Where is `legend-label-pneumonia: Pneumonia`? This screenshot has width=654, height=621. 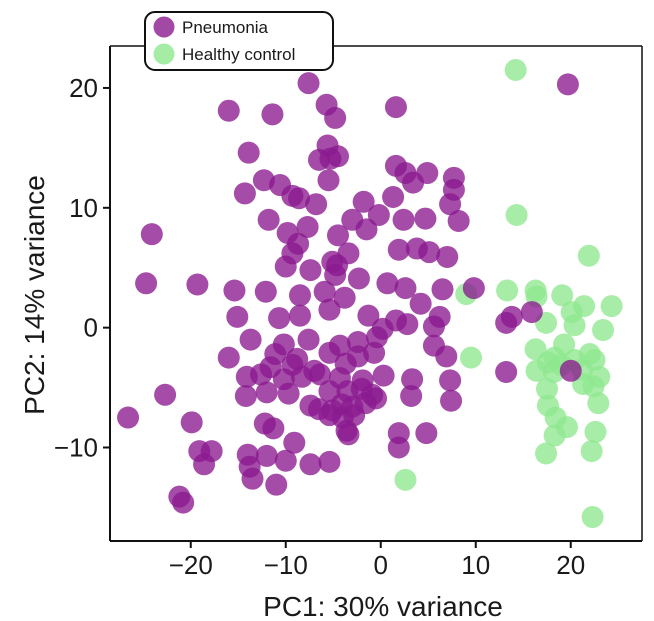 legend-label-pneumonia: Pneumonia is located at coordinates (225, 27).